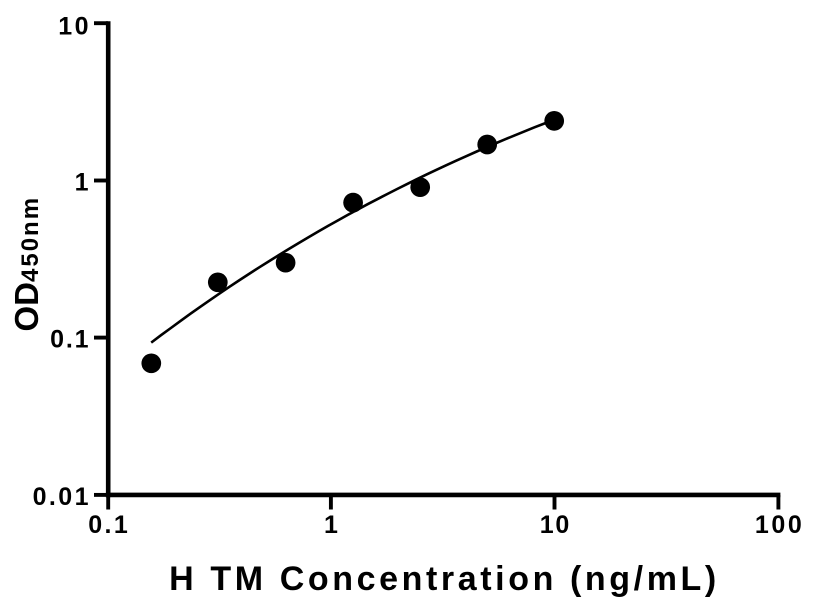 Image resolution: width=816 pixels, height=612 pixels. What do you see at coordinates (780, 525) in the screenshot?
I see `svg-text: 100` at bounding box center [780, 525].